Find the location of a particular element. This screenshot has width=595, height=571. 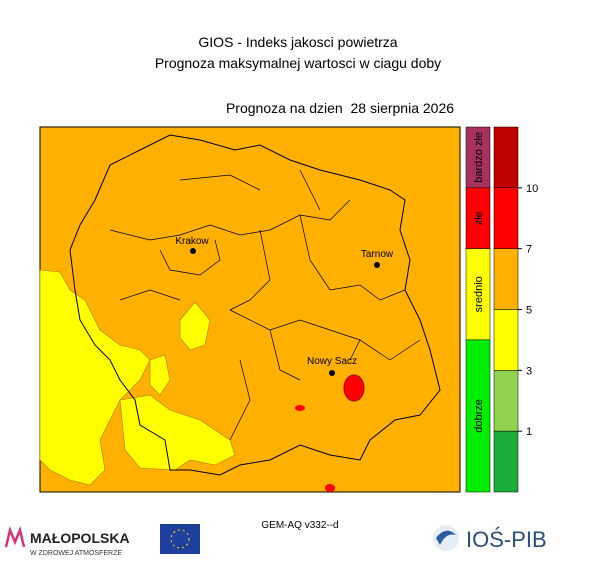

category-label: srednio is located at coordinates (479, 294).